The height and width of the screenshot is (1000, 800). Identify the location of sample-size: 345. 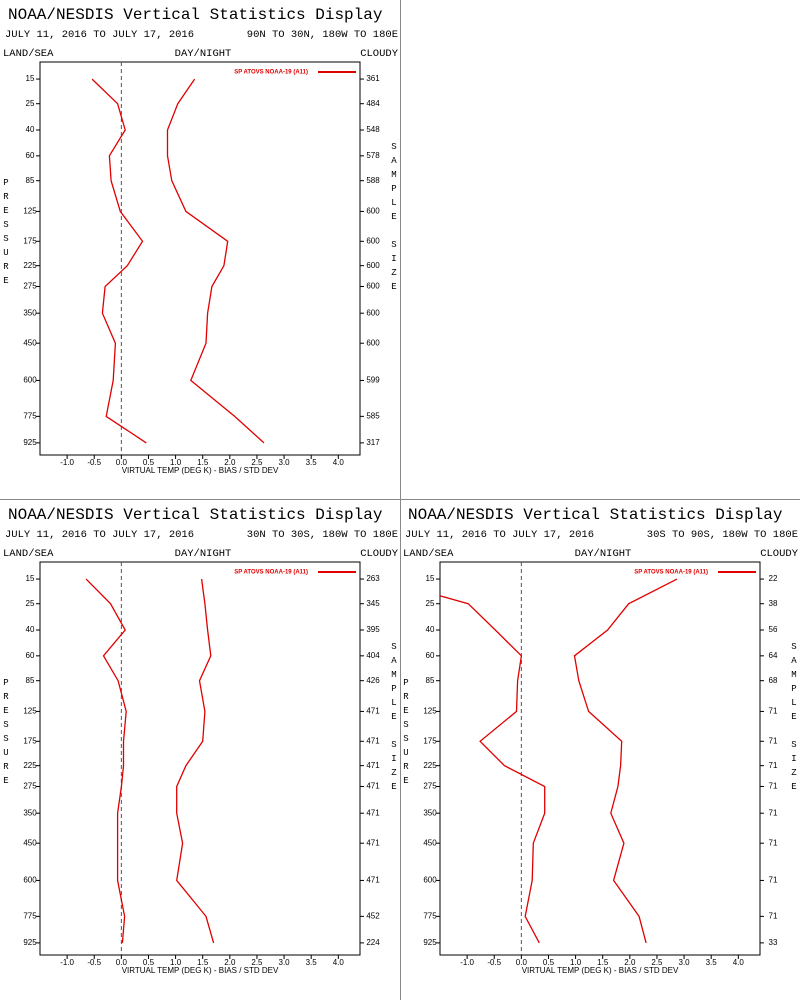
(373, 603).